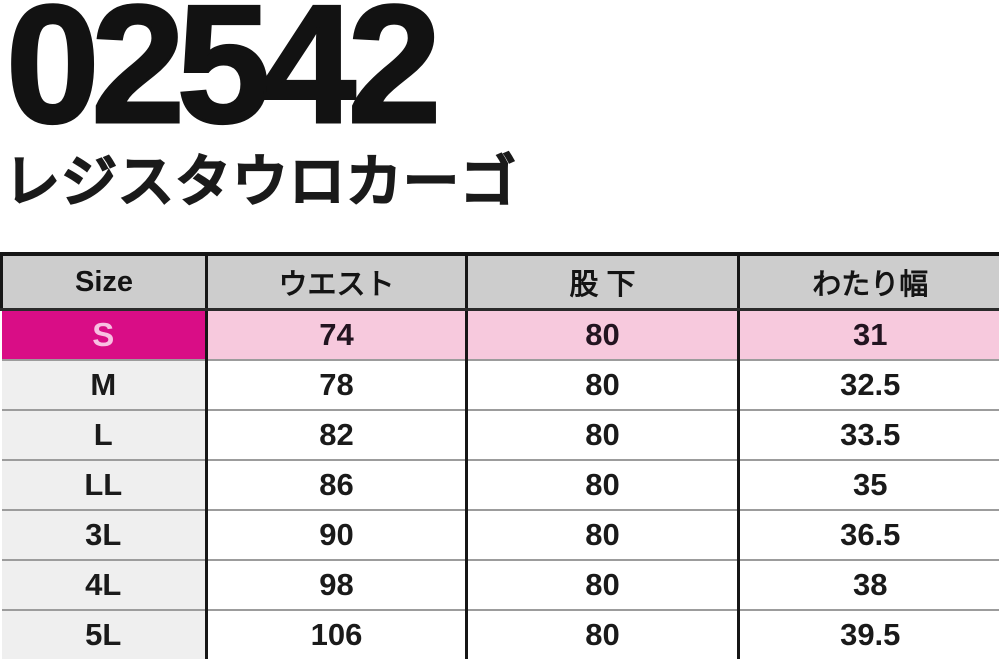 This screenshot has width=999, height=665. Describe the element at coordinates (104, 385) in the screenshot. I see `size-cell: M` at that location.